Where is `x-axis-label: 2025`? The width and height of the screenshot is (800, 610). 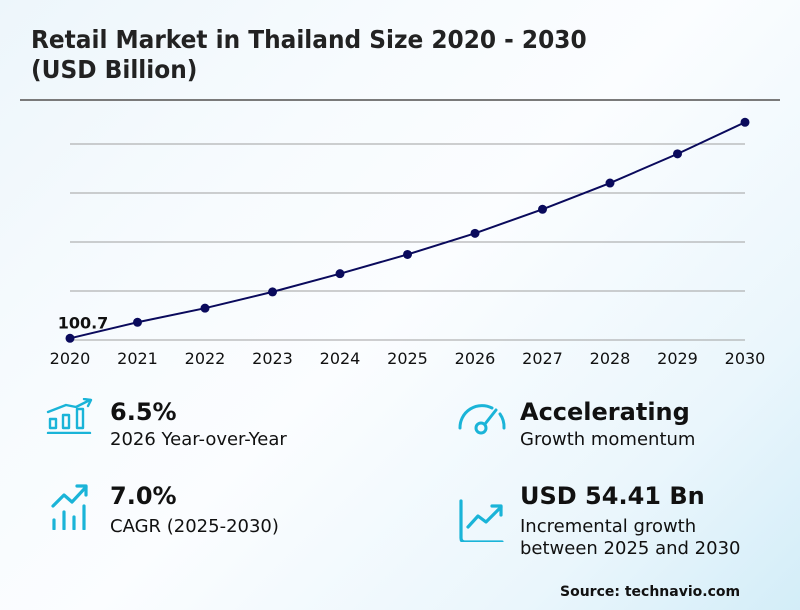 x-axis-label: 2025 is located at coordinates (407, 358).